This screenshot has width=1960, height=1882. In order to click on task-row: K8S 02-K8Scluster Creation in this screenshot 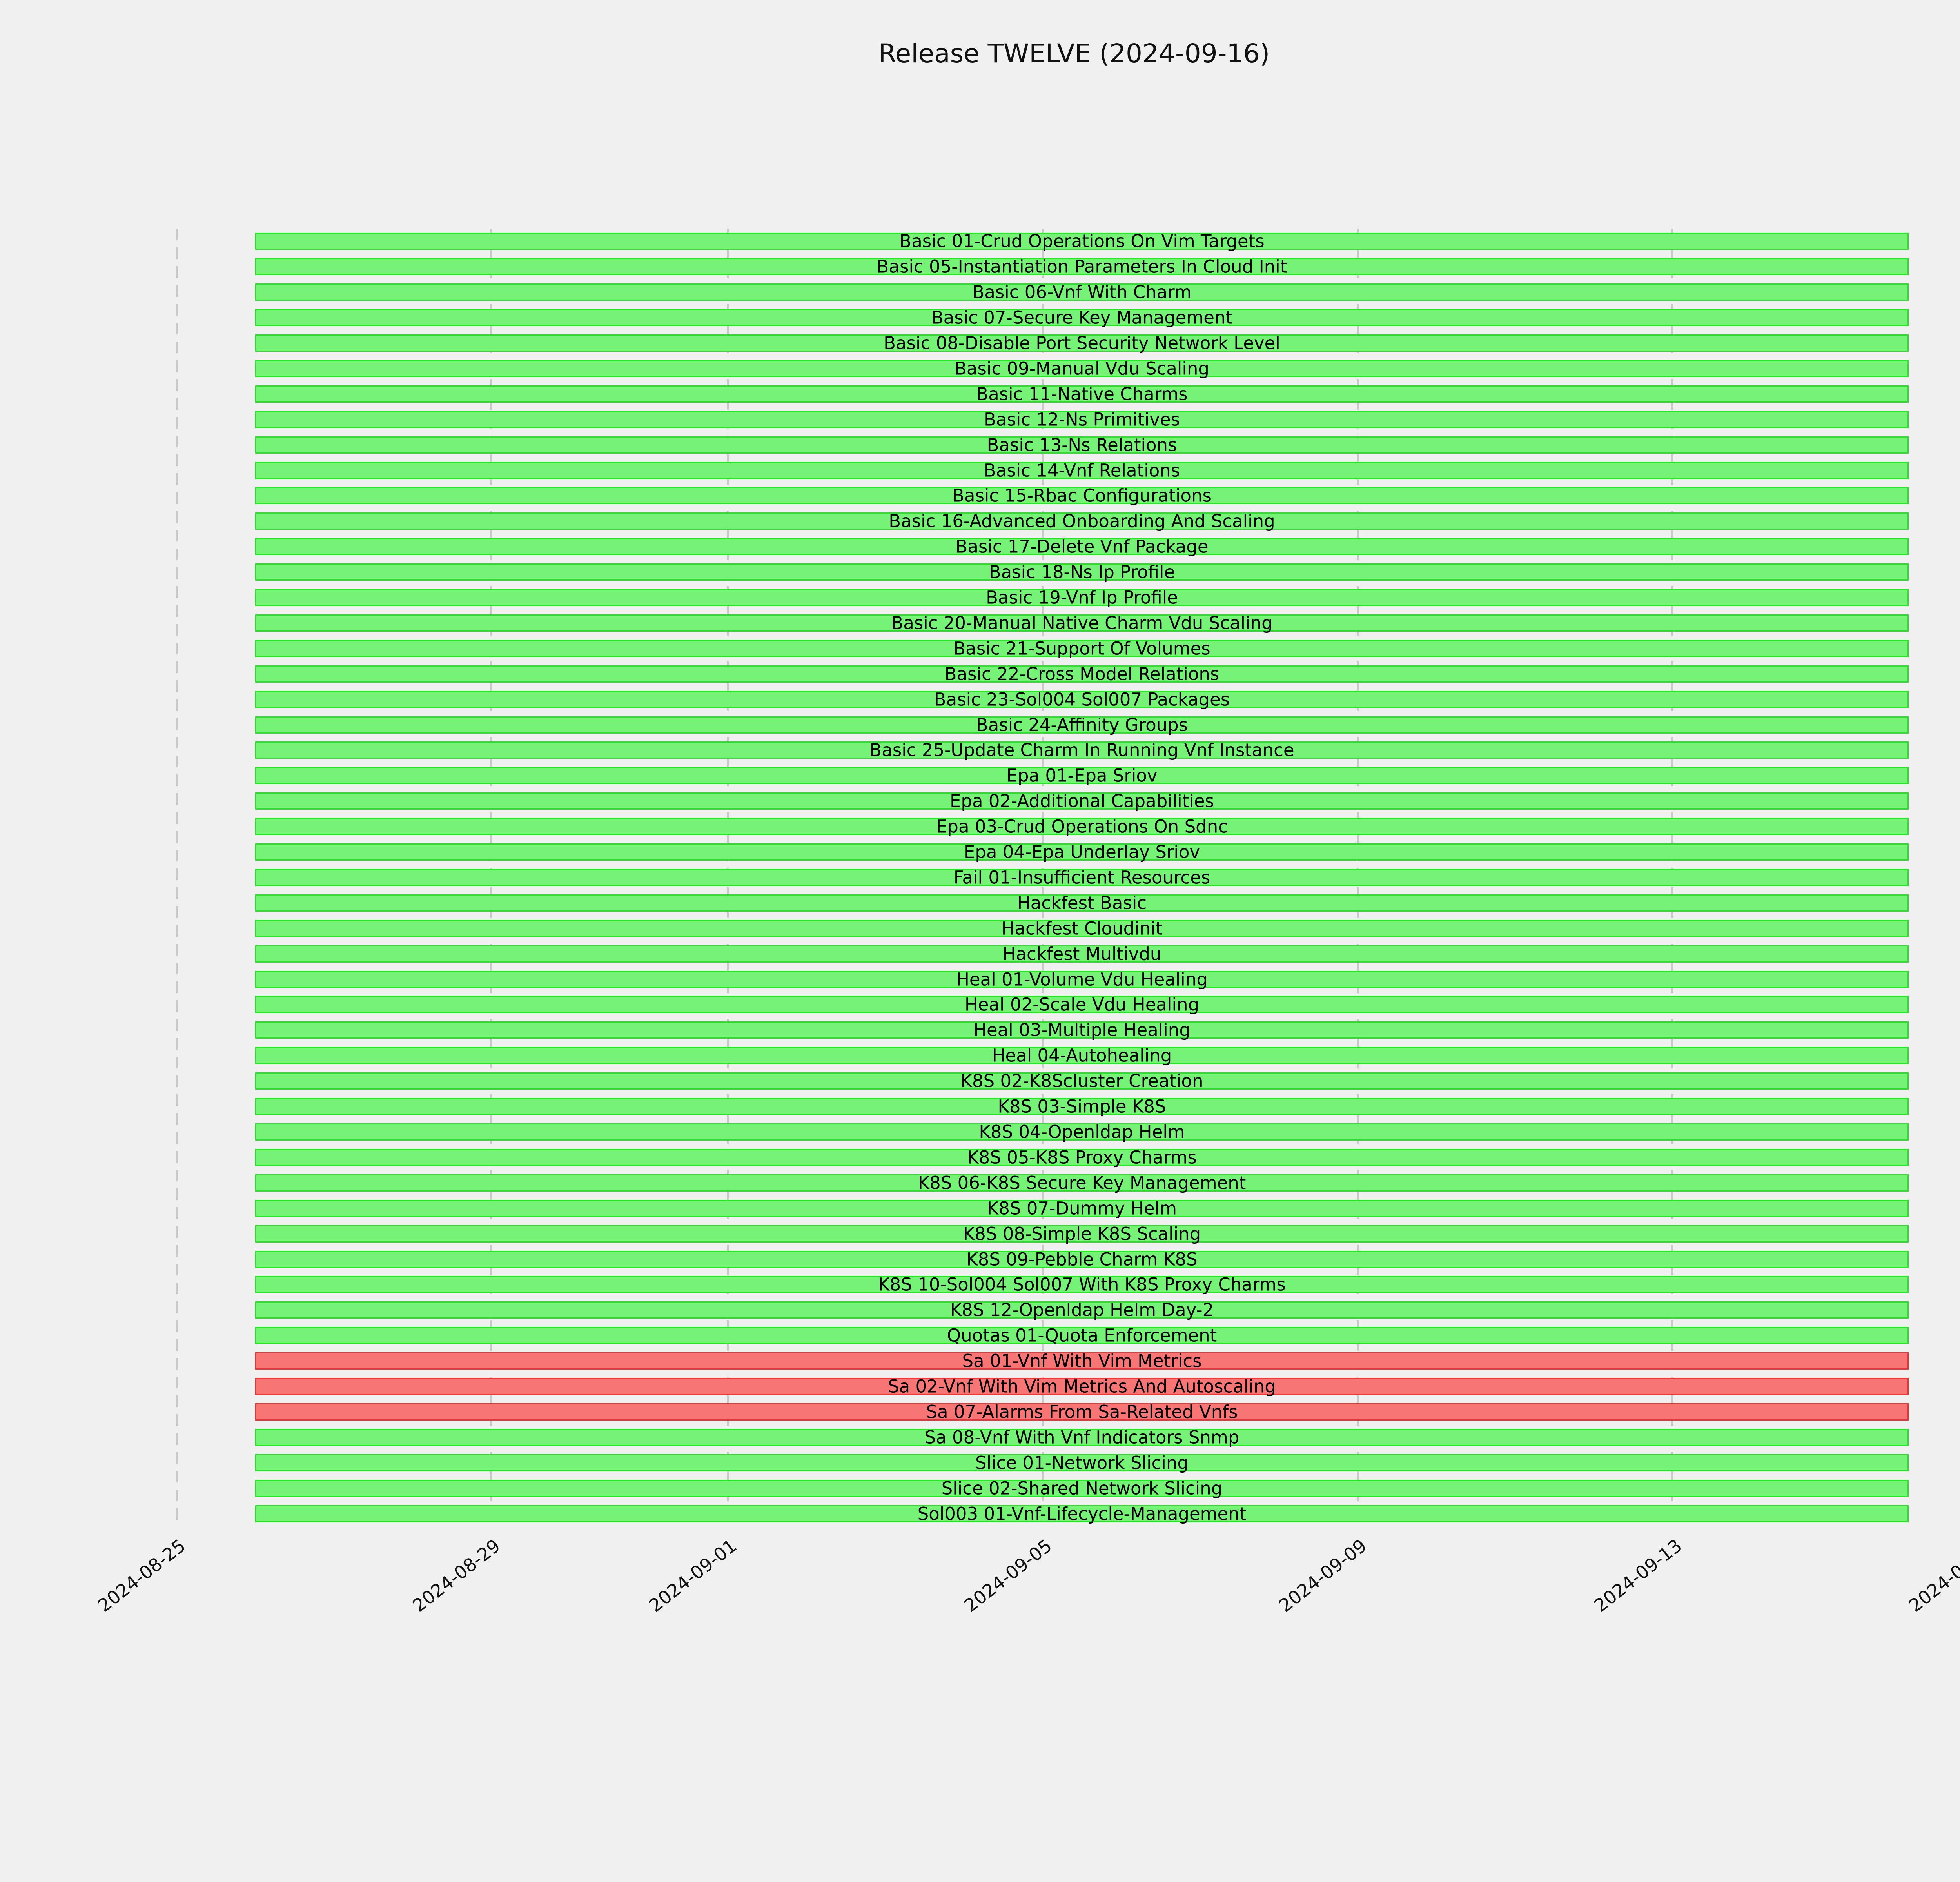, I will do `click(1065, 1081)`.